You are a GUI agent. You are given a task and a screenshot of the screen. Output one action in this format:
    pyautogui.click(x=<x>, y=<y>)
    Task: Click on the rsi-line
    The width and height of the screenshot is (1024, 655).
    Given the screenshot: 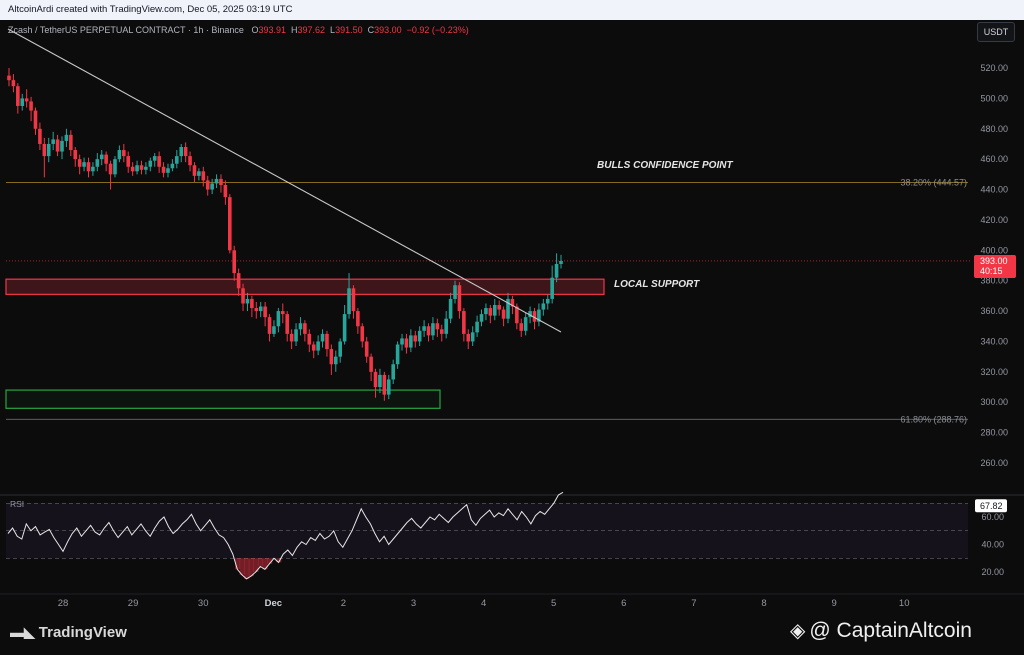 What is the action you would take?
    pyautogui.click(x=285, y=535)
    